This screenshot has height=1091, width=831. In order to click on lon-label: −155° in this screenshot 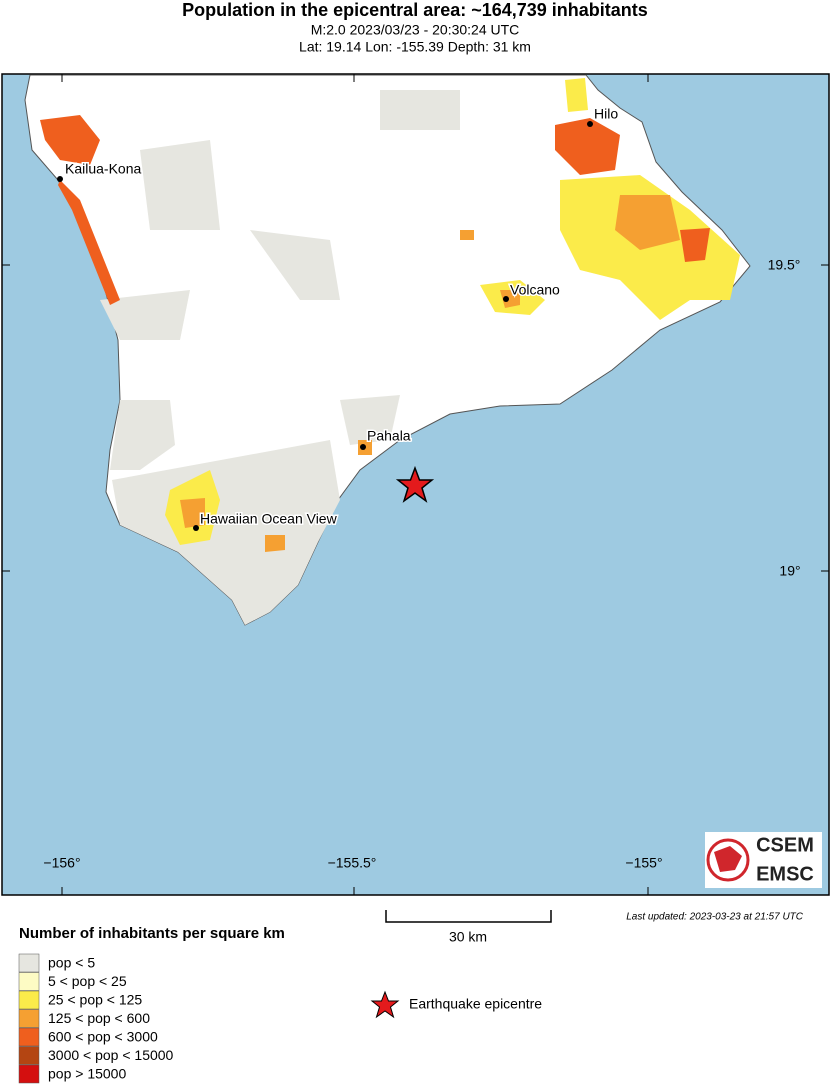, I will do `click(643, 863)`.